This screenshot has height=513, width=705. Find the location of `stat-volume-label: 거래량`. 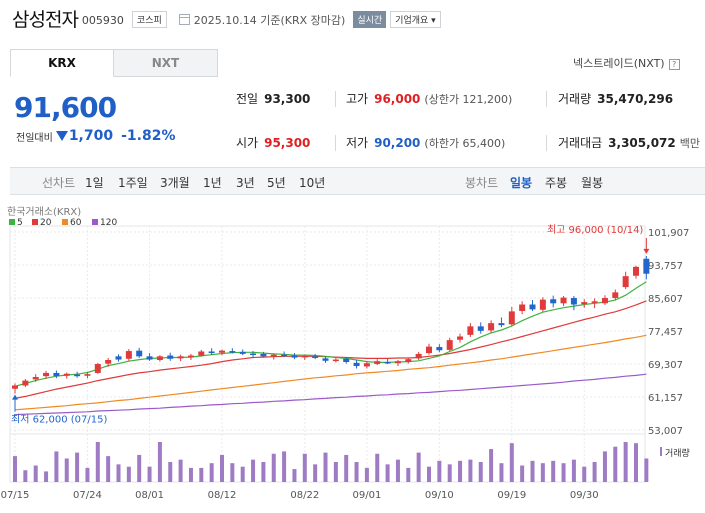

stat-volume-label: 거래량 is located at coordinates (575, 99).